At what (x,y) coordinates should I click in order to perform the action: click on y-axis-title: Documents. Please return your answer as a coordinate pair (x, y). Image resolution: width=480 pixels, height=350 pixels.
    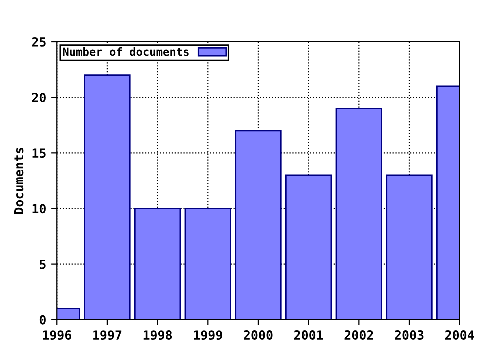
    Looking at the image, I should click on (19, 181).